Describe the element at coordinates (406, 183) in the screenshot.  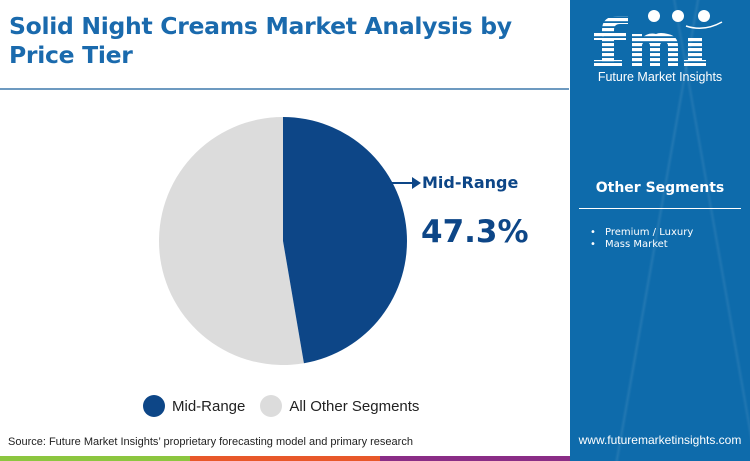
I see `callout-arrow-icon` at that location.